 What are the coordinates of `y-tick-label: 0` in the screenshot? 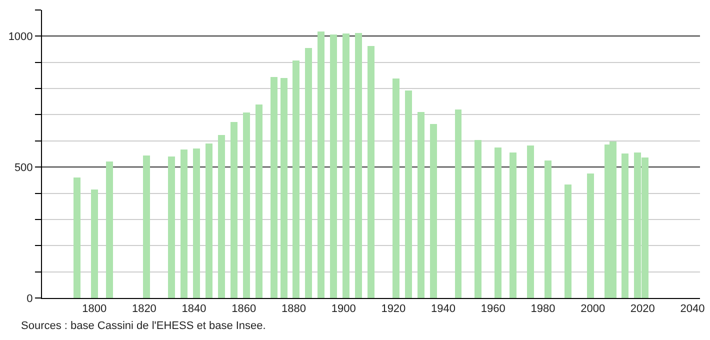 It's located at (29, 298).